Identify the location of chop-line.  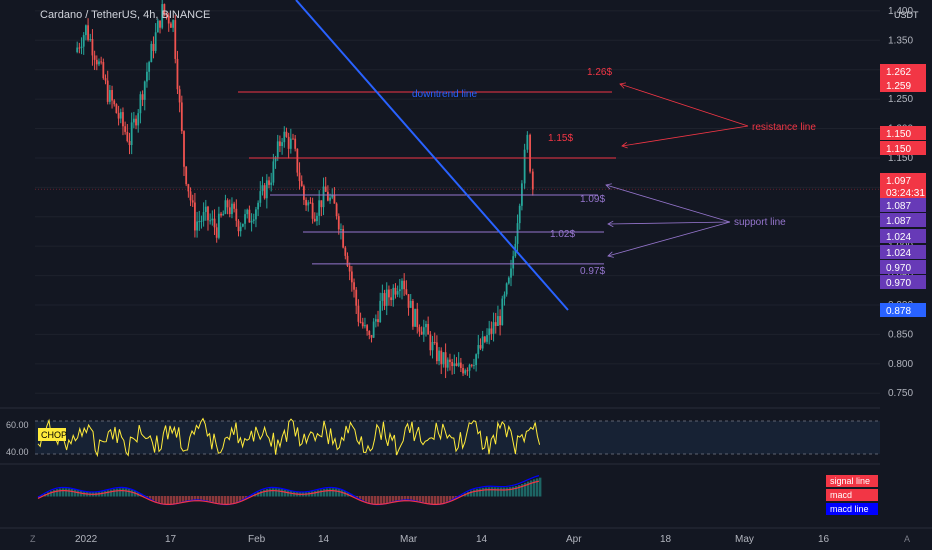
(289, 437).